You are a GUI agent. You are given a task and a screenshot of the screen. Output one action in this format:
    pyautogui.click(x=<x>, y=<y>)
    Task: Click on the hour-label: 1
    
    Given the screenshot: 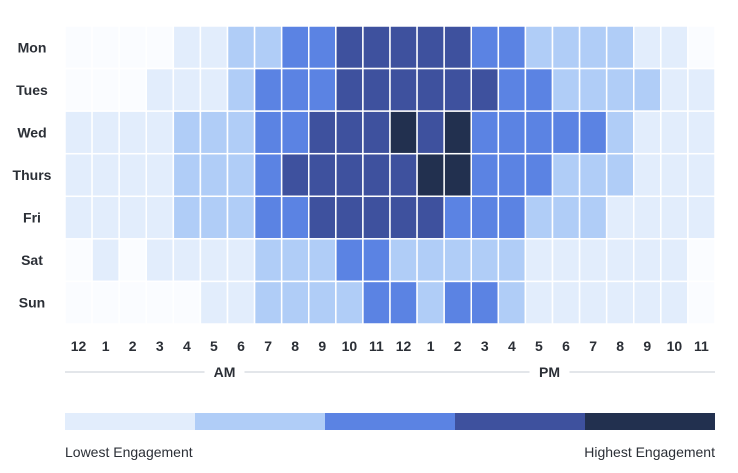 What is the action you would take?
    pyautogui.click(x=431, y=346)
    